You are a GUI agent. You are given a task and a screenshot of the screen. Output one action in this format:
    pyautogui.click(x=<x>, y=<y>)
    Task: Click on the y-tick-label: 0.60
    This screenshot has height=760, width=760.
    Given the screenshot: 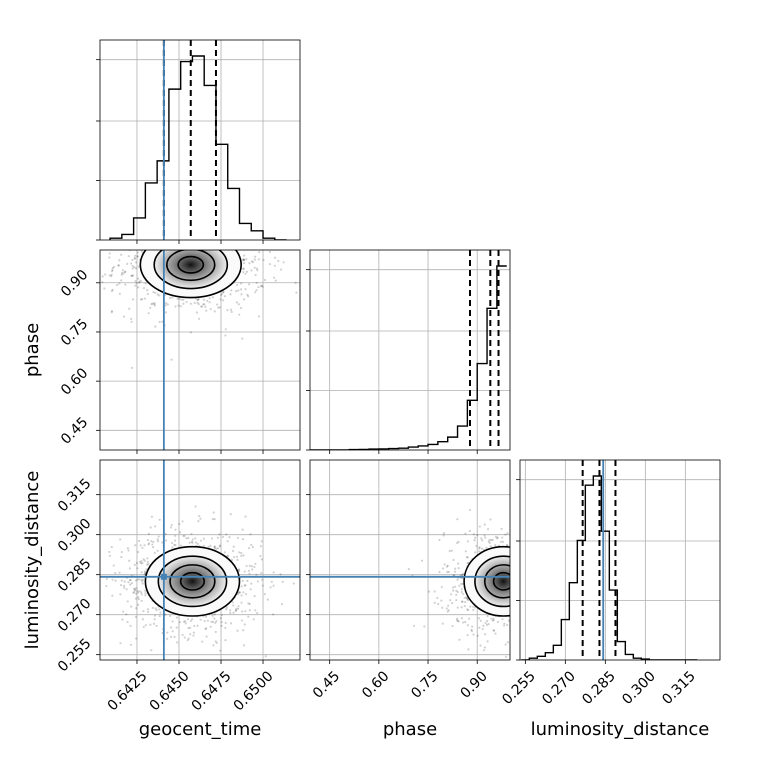 What is the action you would take?
    pyautogui.click(x=74, y=381)
    